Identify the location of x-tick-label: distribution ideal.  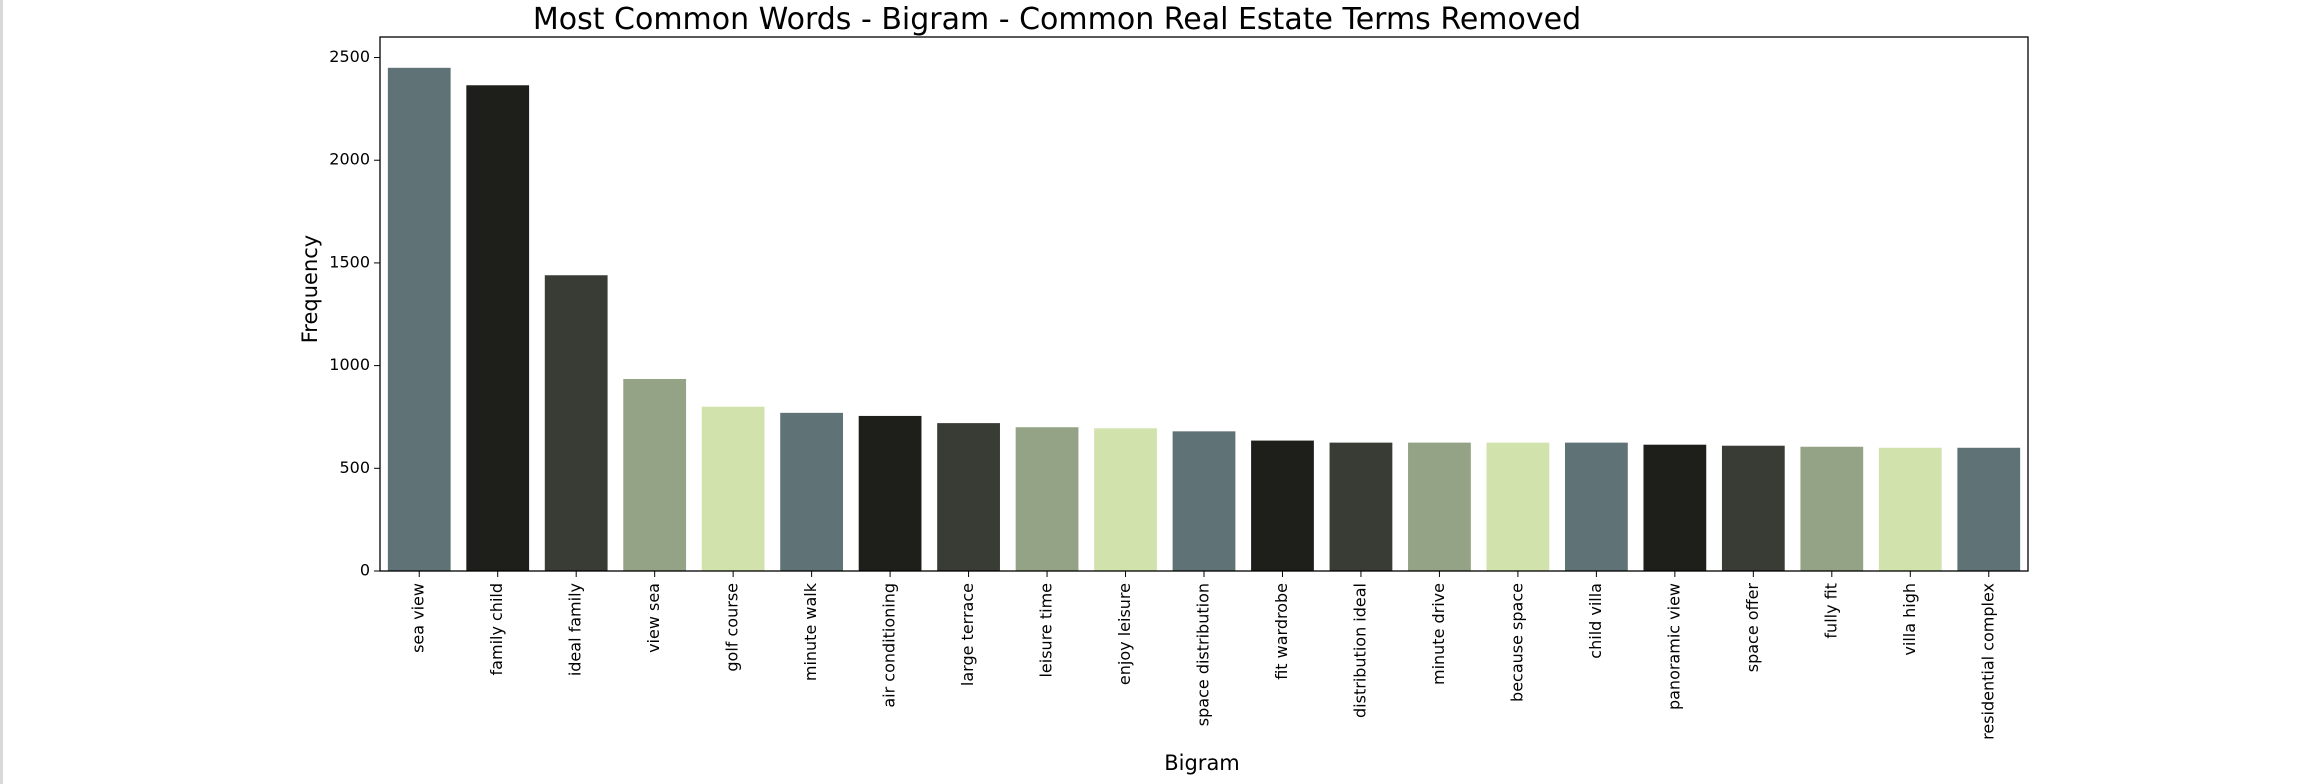
(1359, 650).